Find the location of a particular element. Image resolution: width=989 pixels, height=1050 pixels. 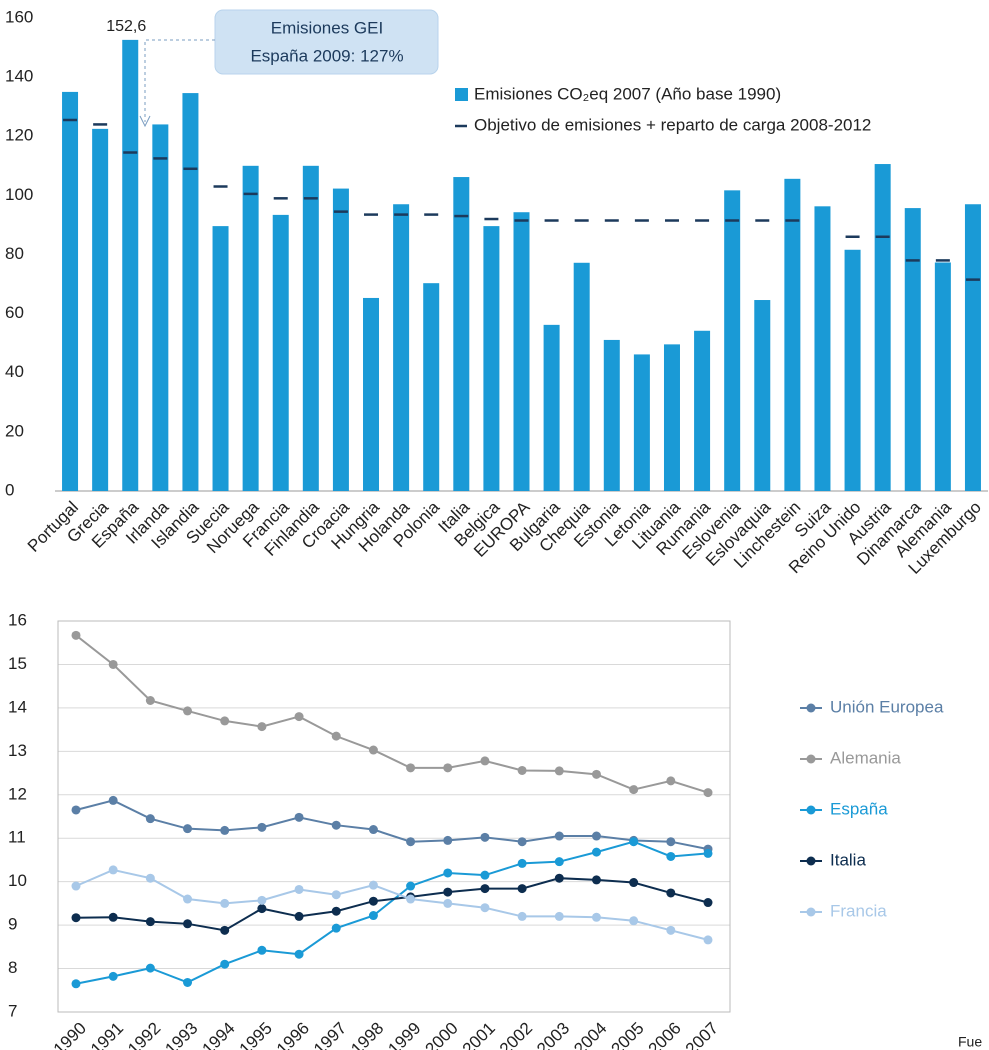

y-tick-label: 11 is located at coordinates (17, 837).